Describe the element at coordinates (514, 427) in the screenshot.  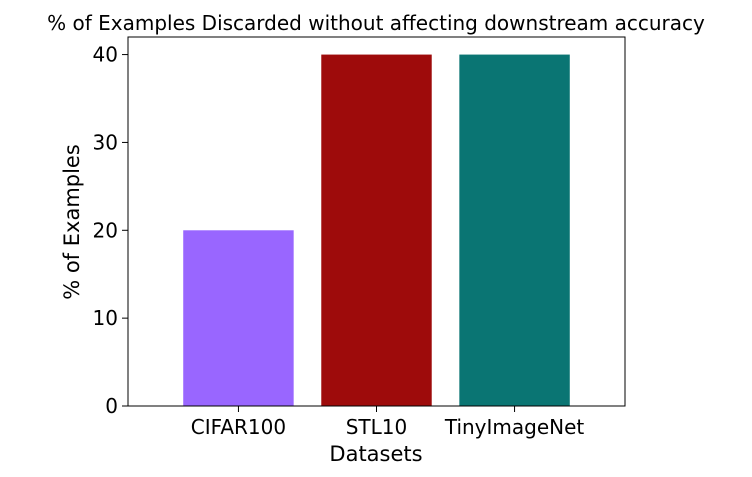
I see `x-tick-label: TinyImageNet` at that location.